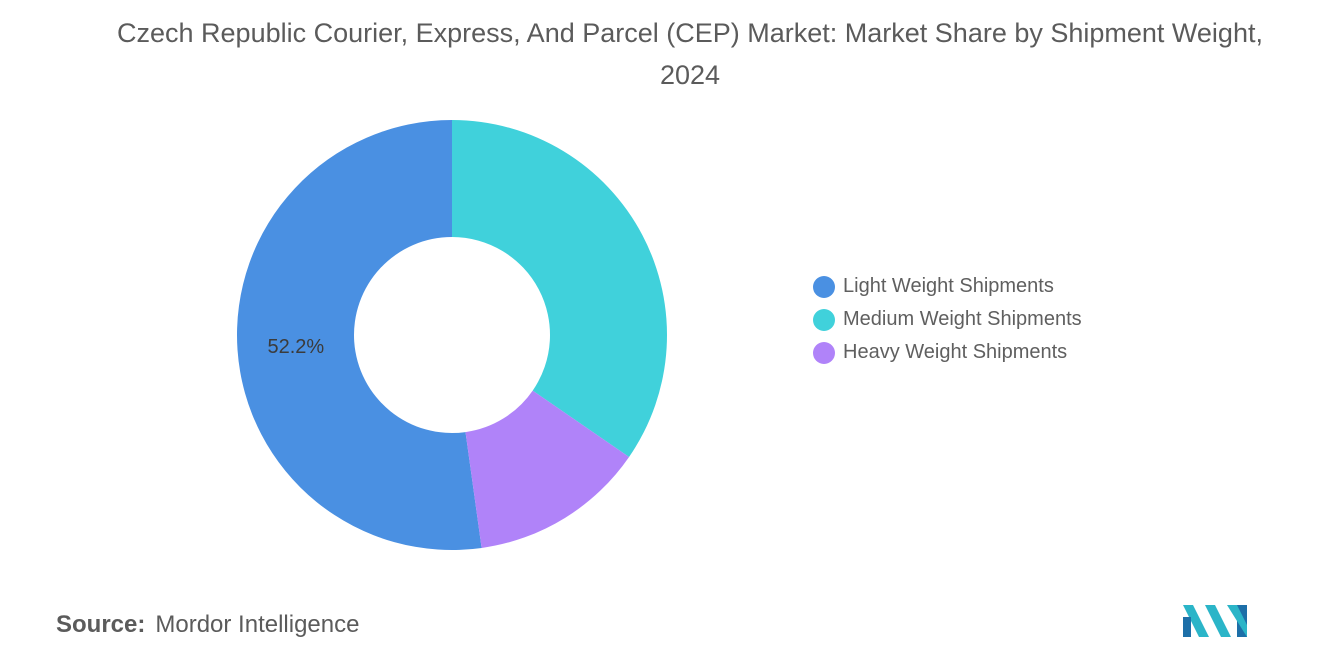 Image resolution: width=1320 pixels, height=665 pixels. I want to click on donut-slice-heavy-weight-shipments, so click(547, 469).